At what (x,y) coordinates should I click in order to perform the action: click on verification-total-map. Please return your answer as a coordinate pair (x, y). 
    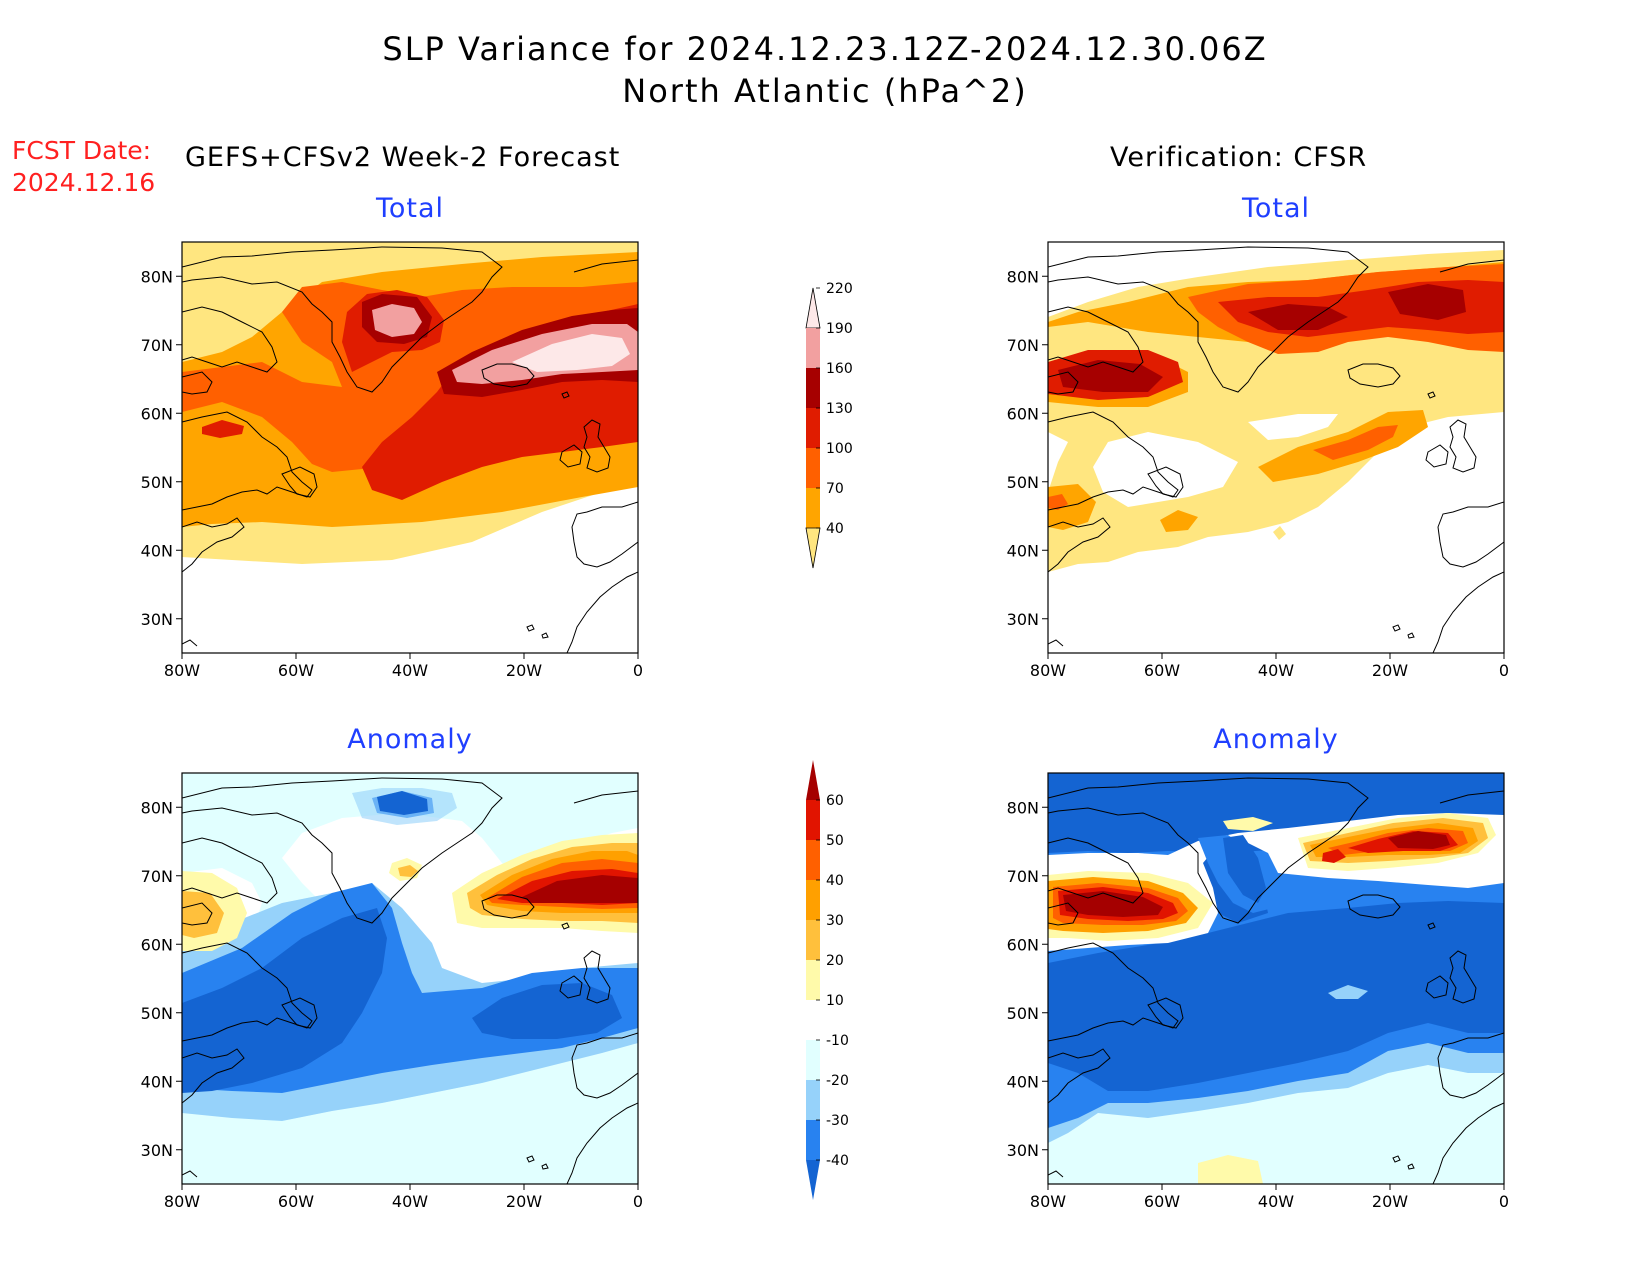
    Looking at the image, I should click on (1276, 447).